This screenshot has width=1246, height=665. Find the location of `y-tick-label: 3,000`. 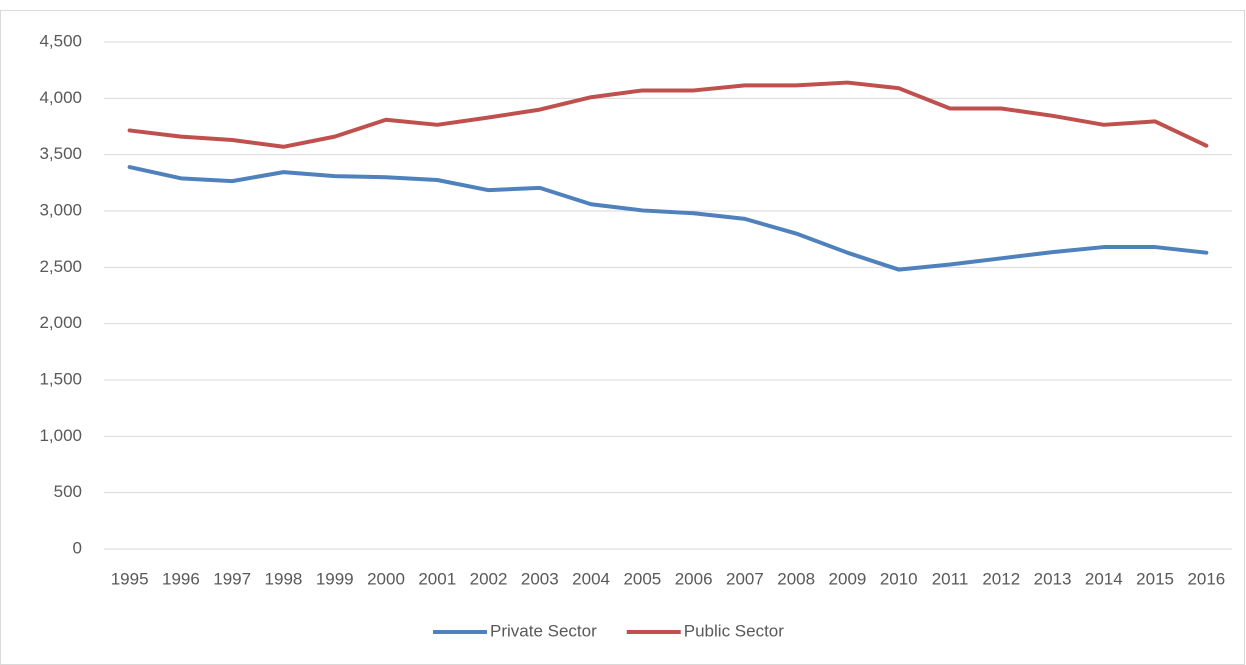

y-tick-label: 3,000 is located at coordinates (60, 209).